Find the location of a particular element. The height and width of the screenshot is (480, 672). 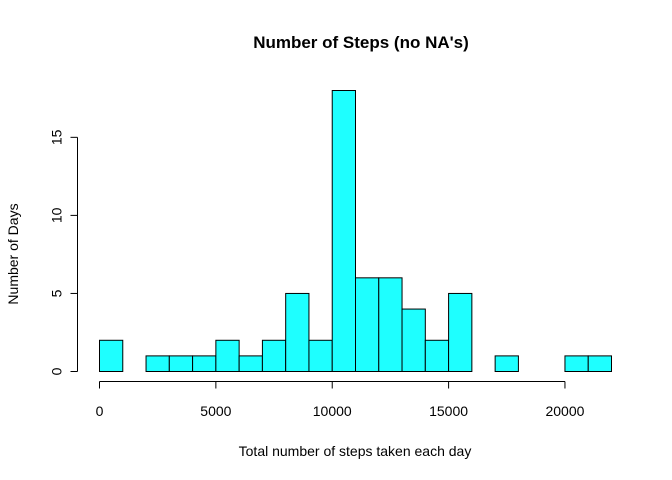

y-ticks-group: 0 5 10 15 is located at coordinates (63, 252).